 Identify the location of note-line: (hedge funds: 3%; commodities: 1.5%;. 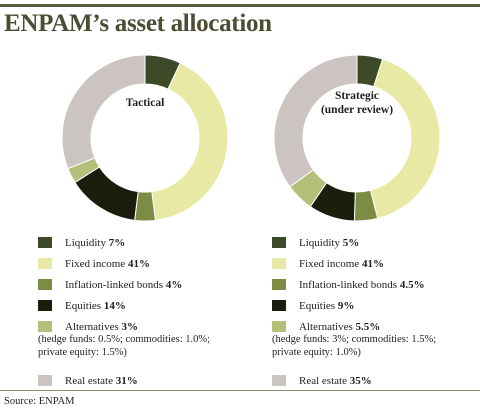
(354, 339).